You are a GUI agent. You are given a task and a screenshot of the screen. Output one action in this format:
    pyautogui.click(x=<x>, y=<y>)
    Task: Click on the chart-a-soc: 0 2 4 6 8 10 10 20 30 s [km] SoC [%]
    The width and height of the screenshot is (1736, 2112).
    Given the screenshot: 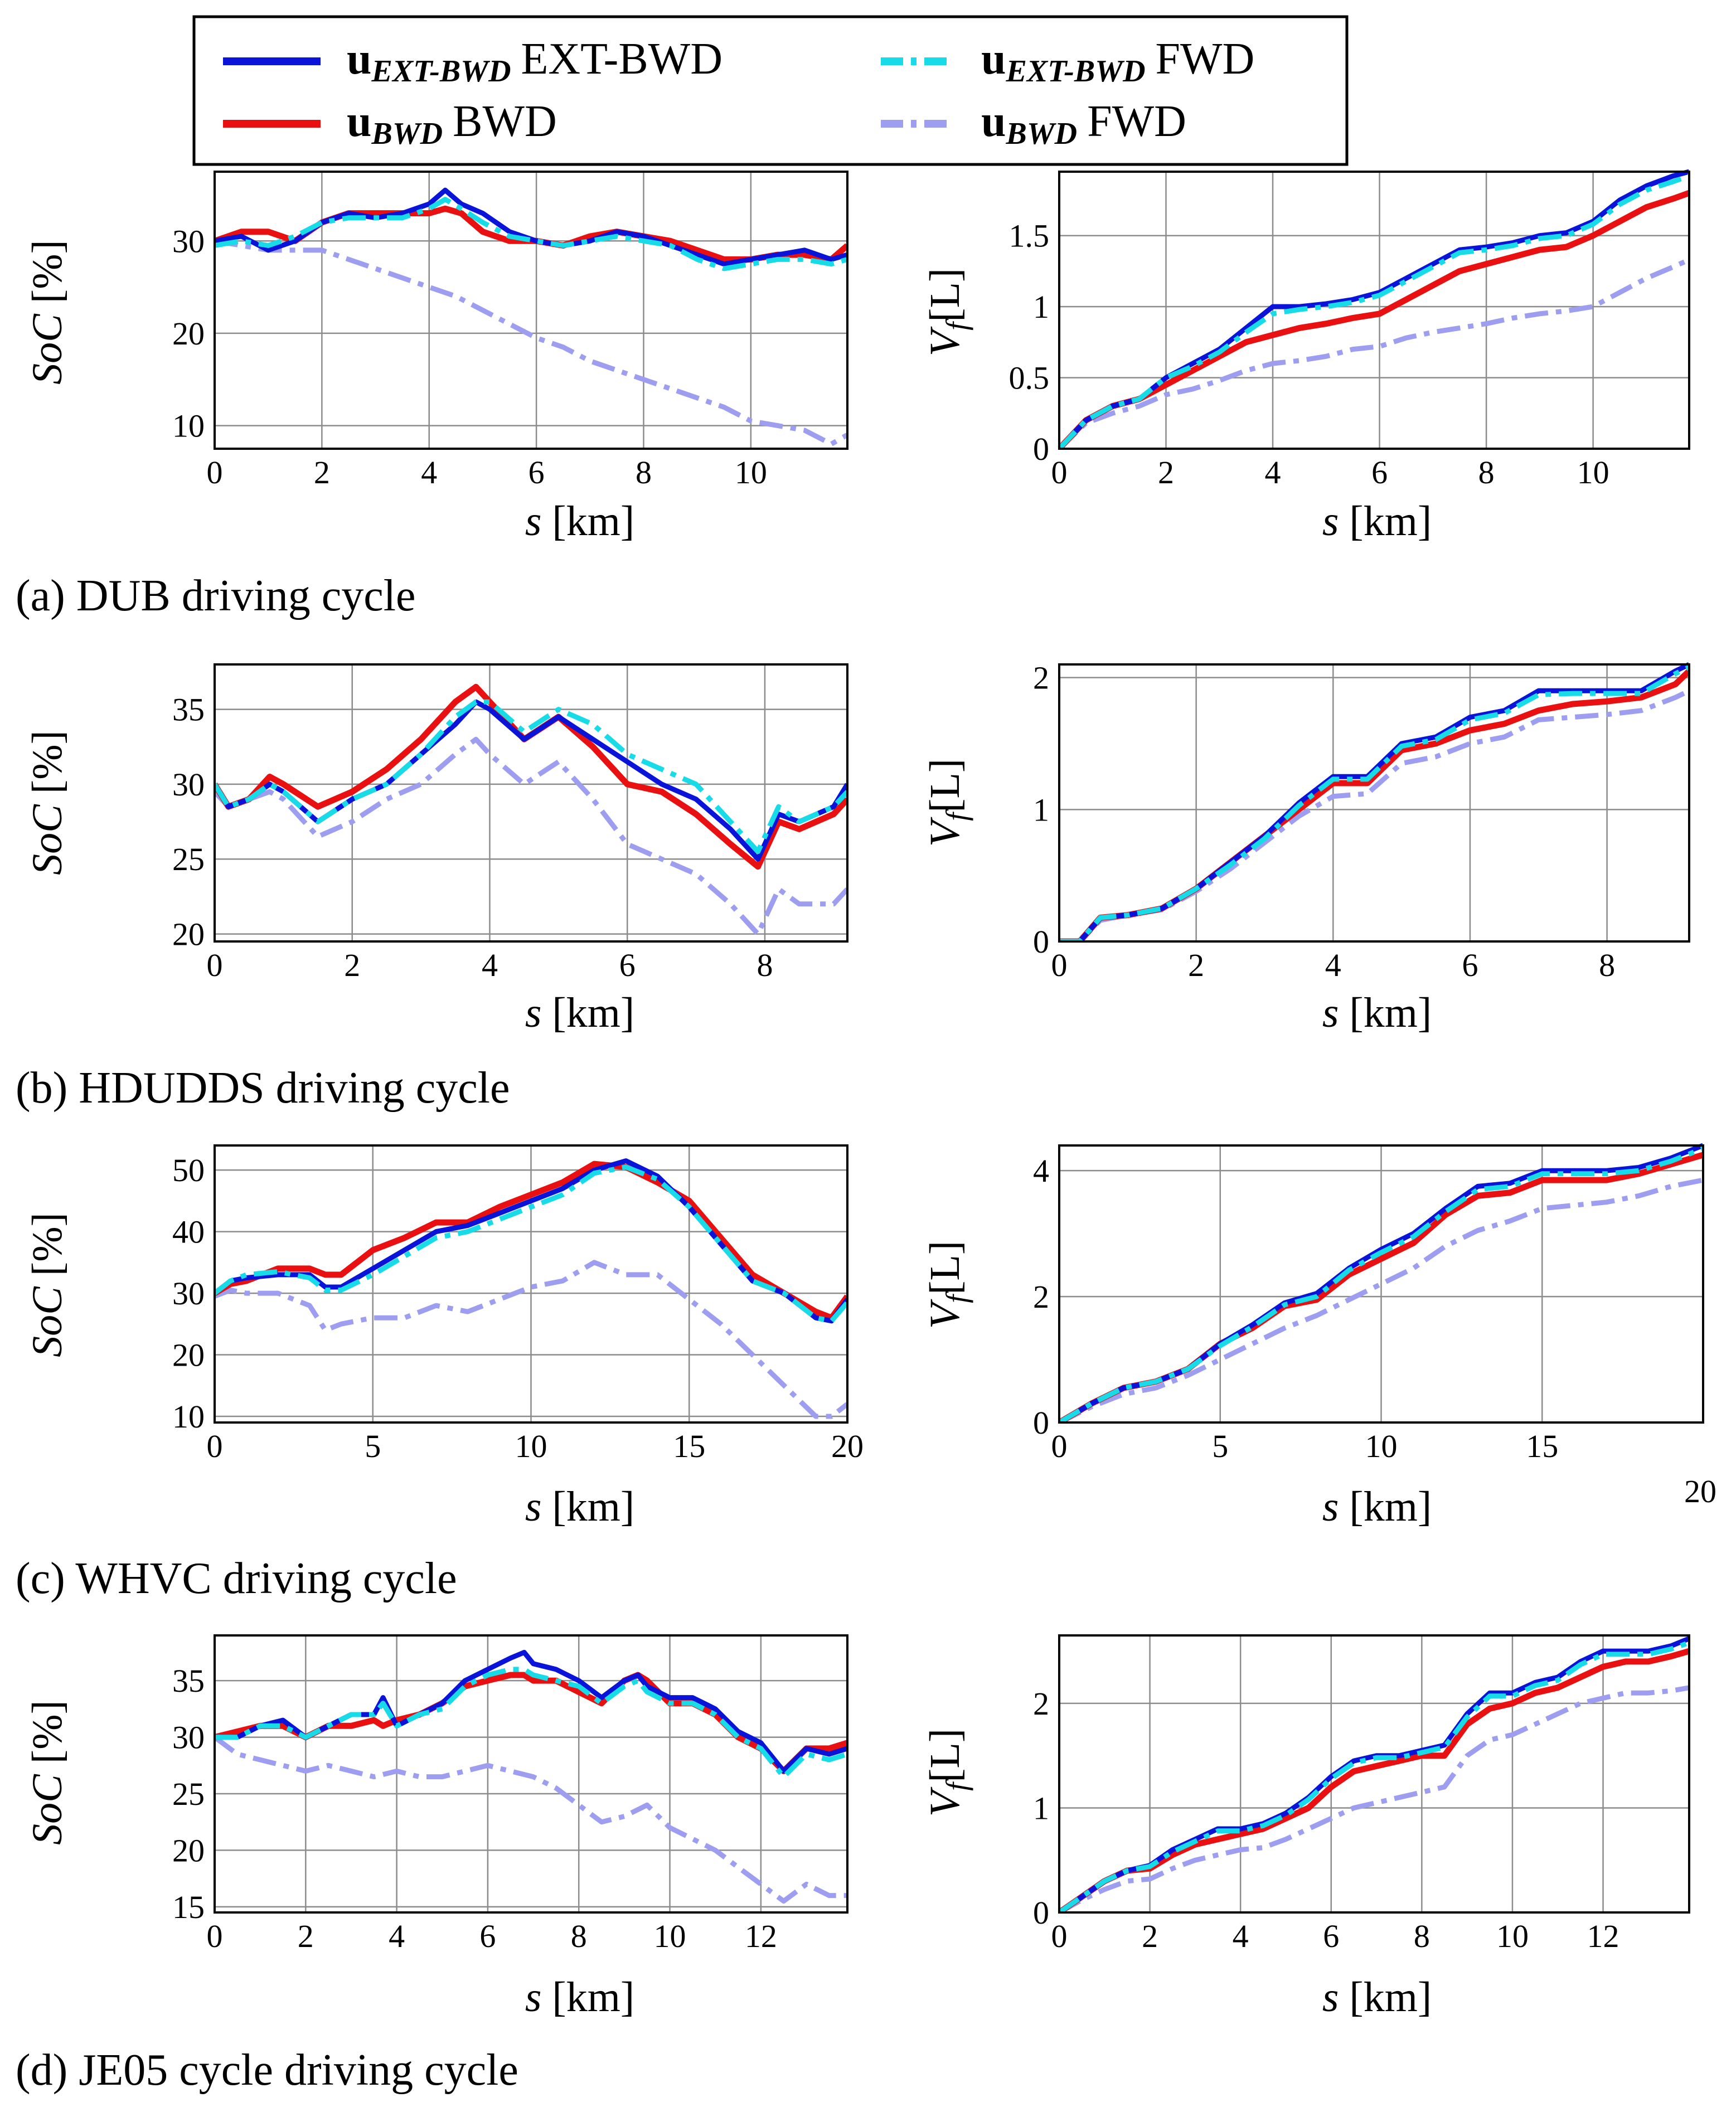 What is the action you would take?
    pyautogui.click(x=436, y=358)
    